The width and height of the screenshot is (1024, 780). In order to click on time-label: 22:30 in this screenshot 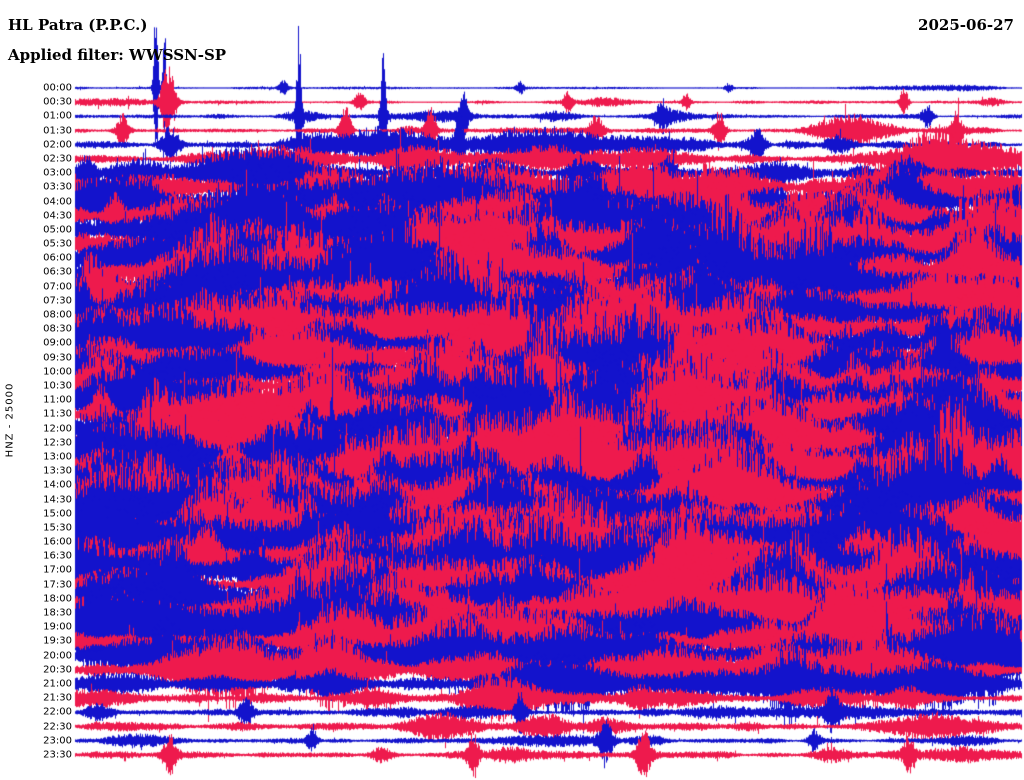, I will do `click(57, 727)`.